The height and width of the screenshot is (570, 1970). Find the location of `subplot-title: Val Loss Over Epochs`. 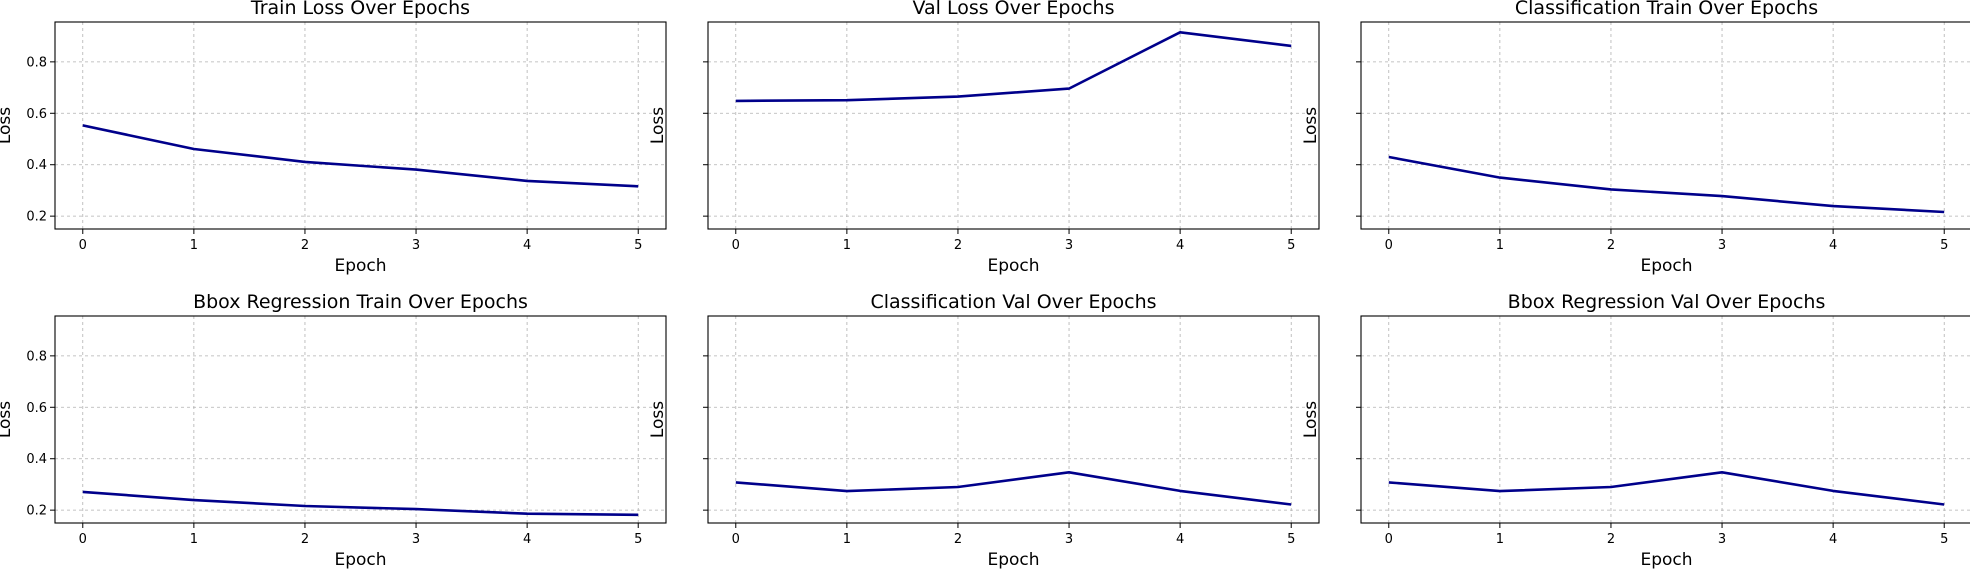

subplot-title: Val Loss Over Epochs is located at coordinates (1013, 9).